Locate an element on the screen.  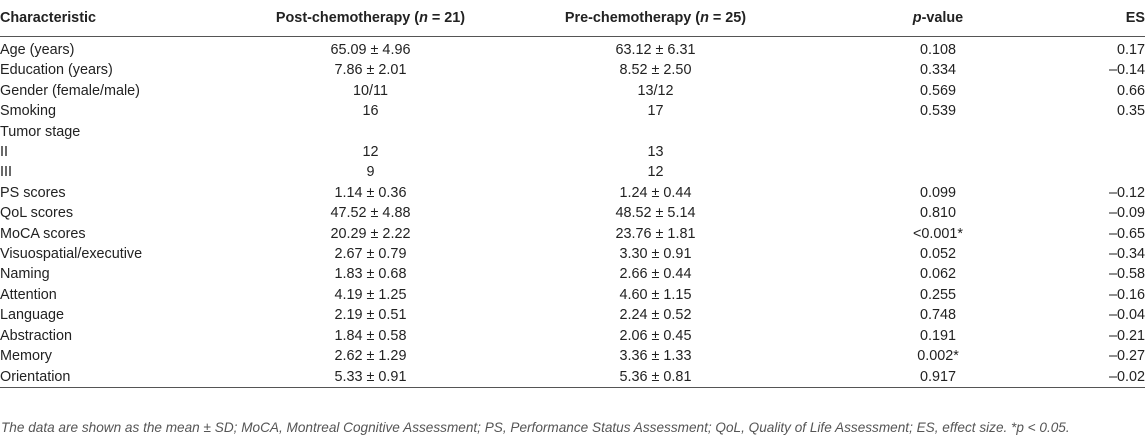
cell-es: –0.34 is located at coordinates (1126, 254).